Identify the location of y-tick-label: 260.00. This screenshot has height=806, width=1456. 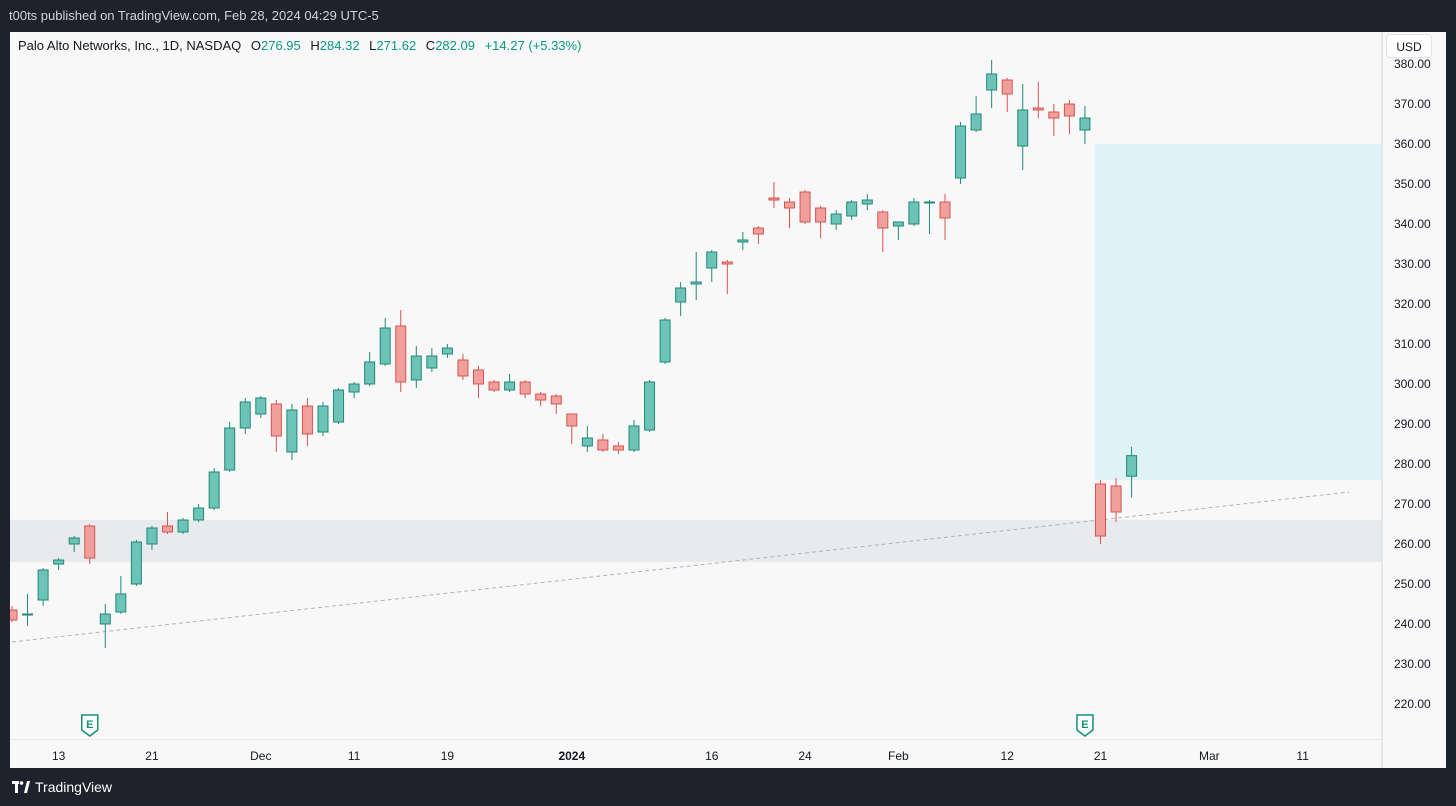
(1412, 544).